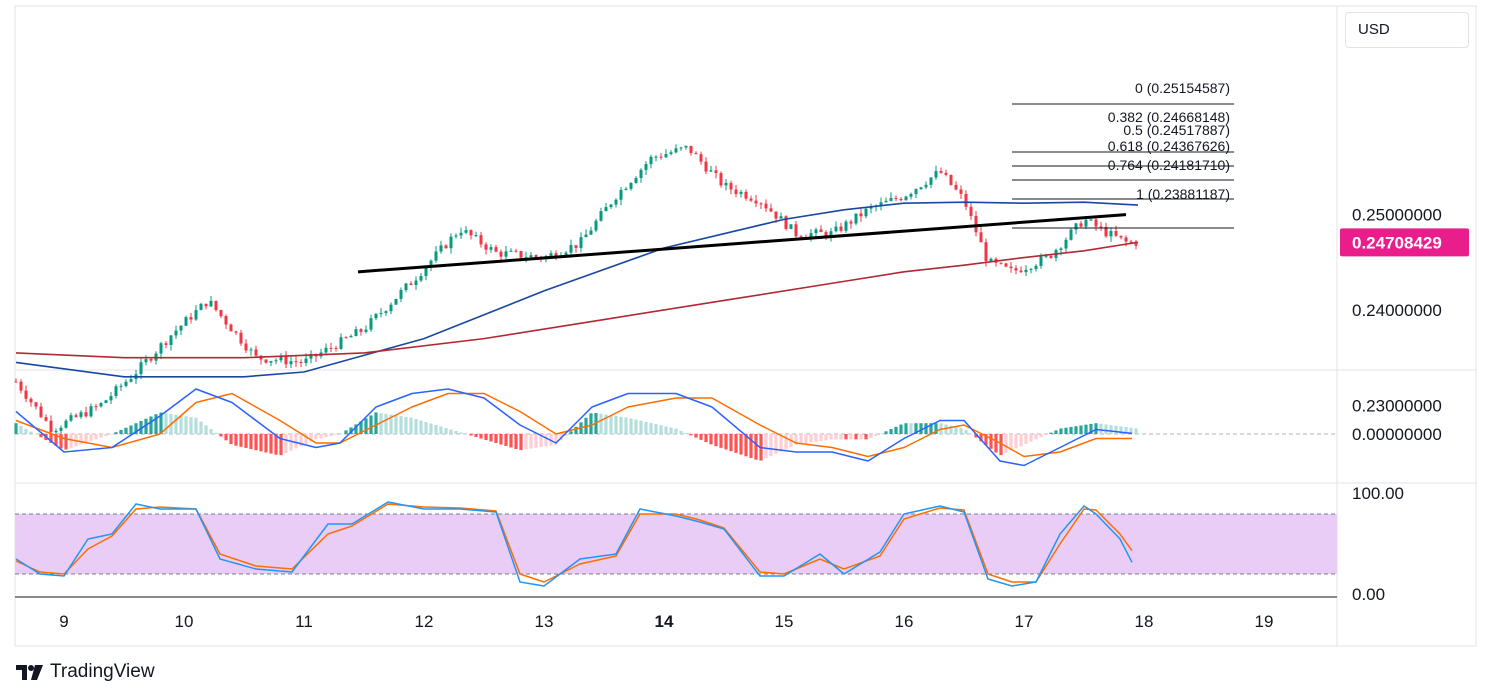  What do you see at coordinates (63, 621) in the screenshot?
I see `time-tick-label: 9` at bounding box center [63, 621].